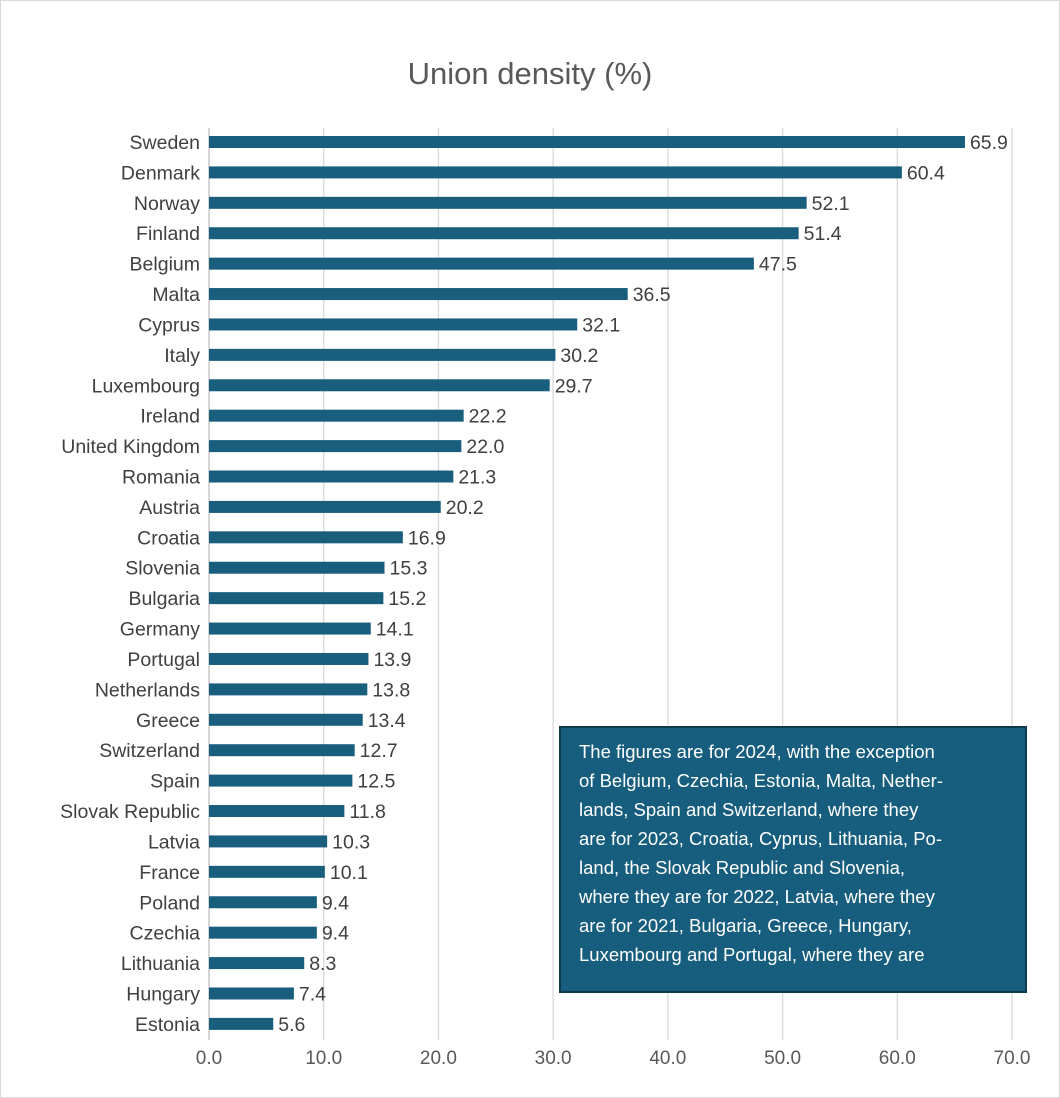 Image resolution: width=1060 pixels, height=1098 pixels. Describe the element at coordinates (164, 599) in the screenshot. I see `category-label: Bulgaria` at that location.